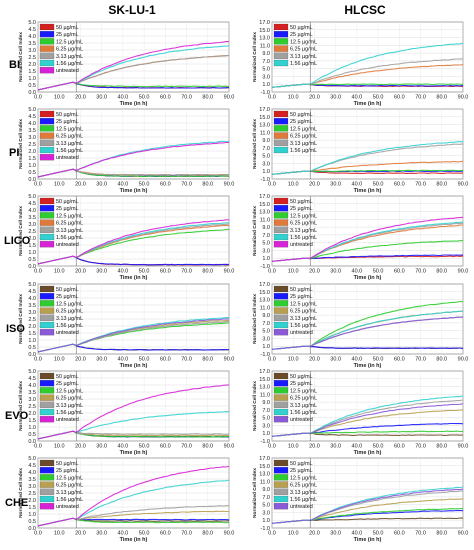 The image size is (474, 550). What do you see at coordinates (357, 185) in the screenshot?
I see `x-tick-label: 40.0` at bounding box center [357, 185].